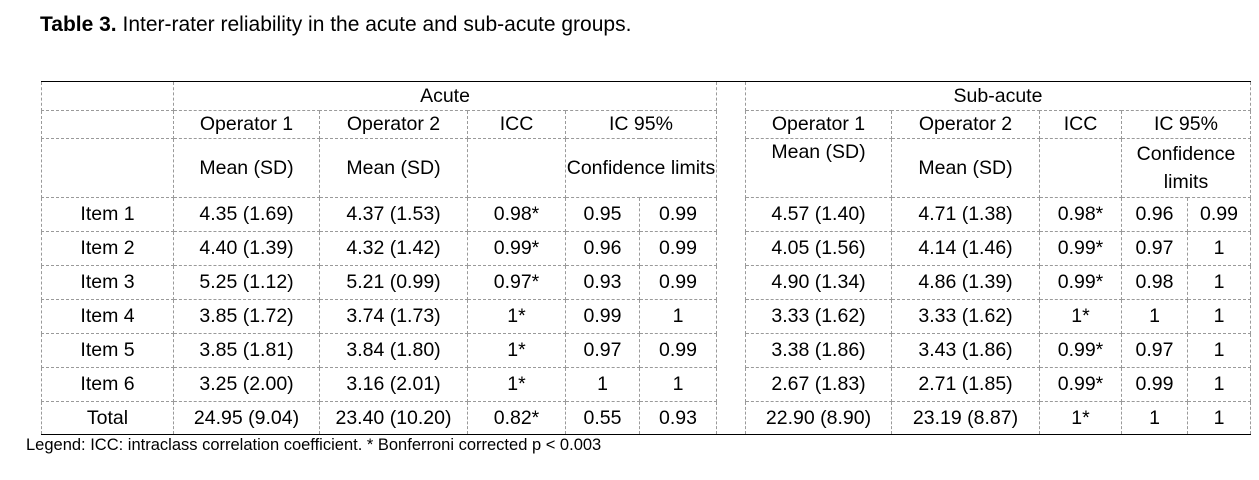 This screenshot has height=480, width=1259. I want to click on row-label: Item 6, so click(107, 384).